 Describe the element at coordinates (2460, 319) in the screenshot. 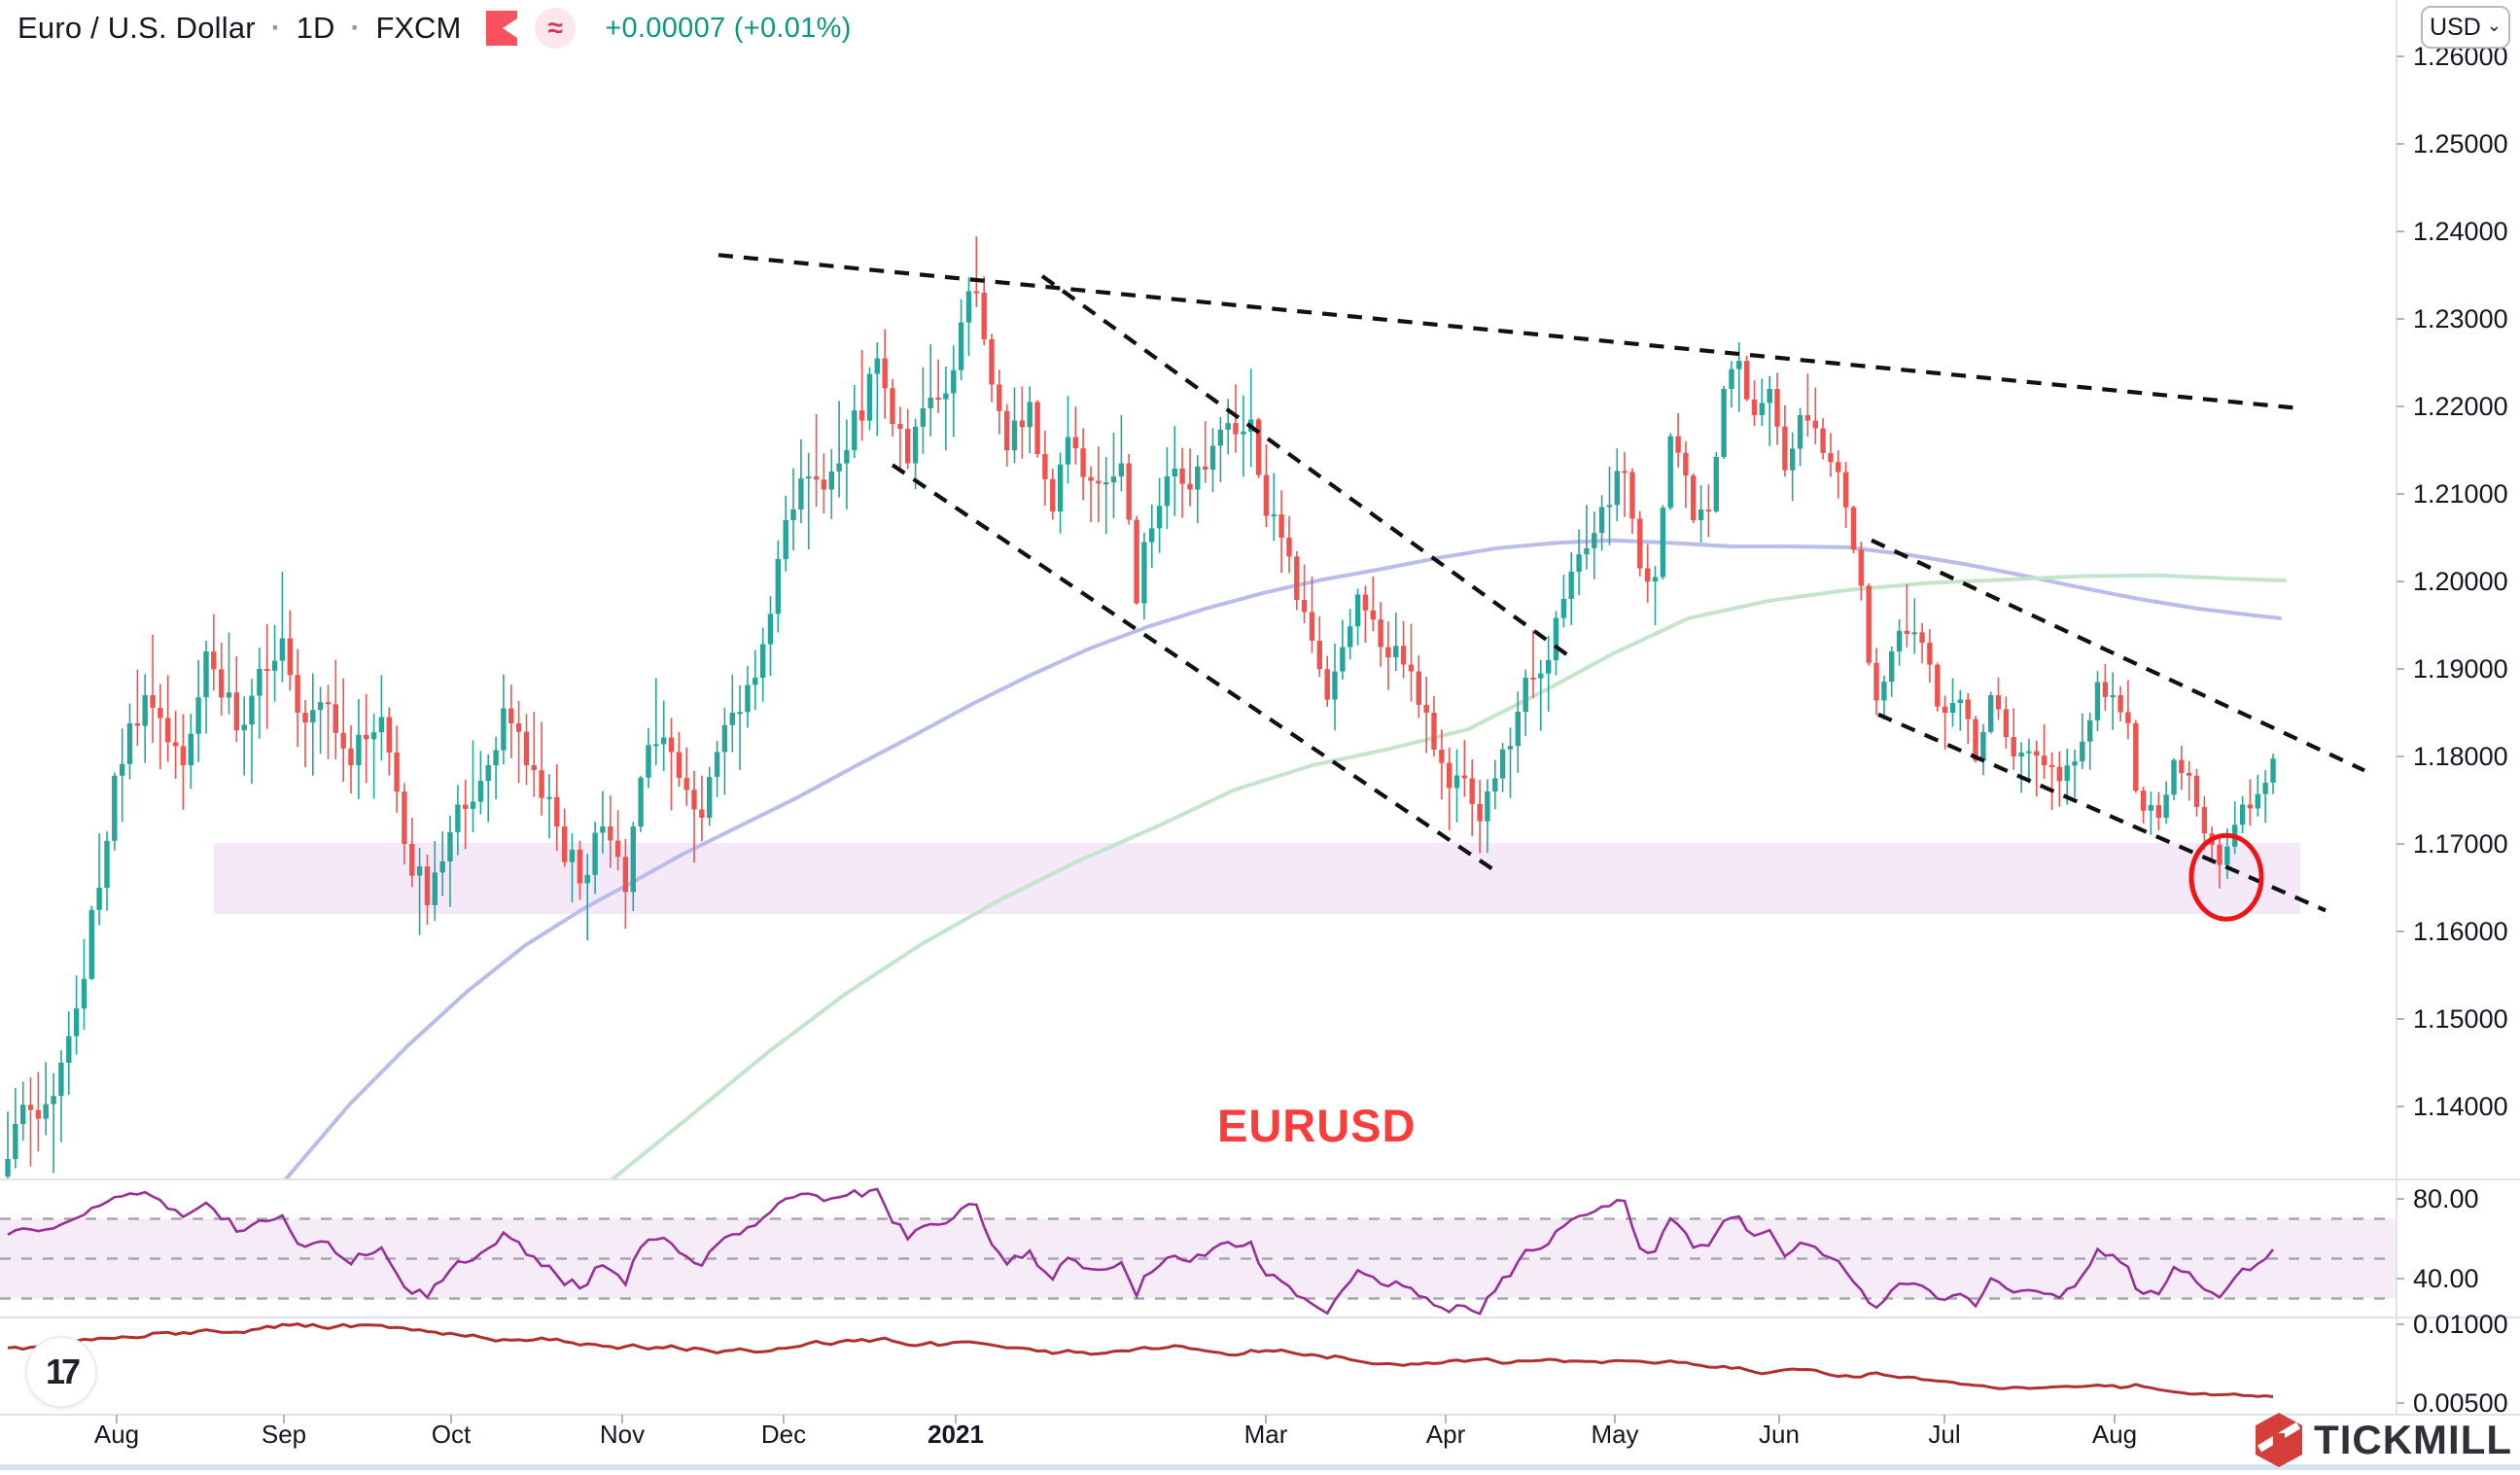

I see `svg-text: 1.23000` at that location.